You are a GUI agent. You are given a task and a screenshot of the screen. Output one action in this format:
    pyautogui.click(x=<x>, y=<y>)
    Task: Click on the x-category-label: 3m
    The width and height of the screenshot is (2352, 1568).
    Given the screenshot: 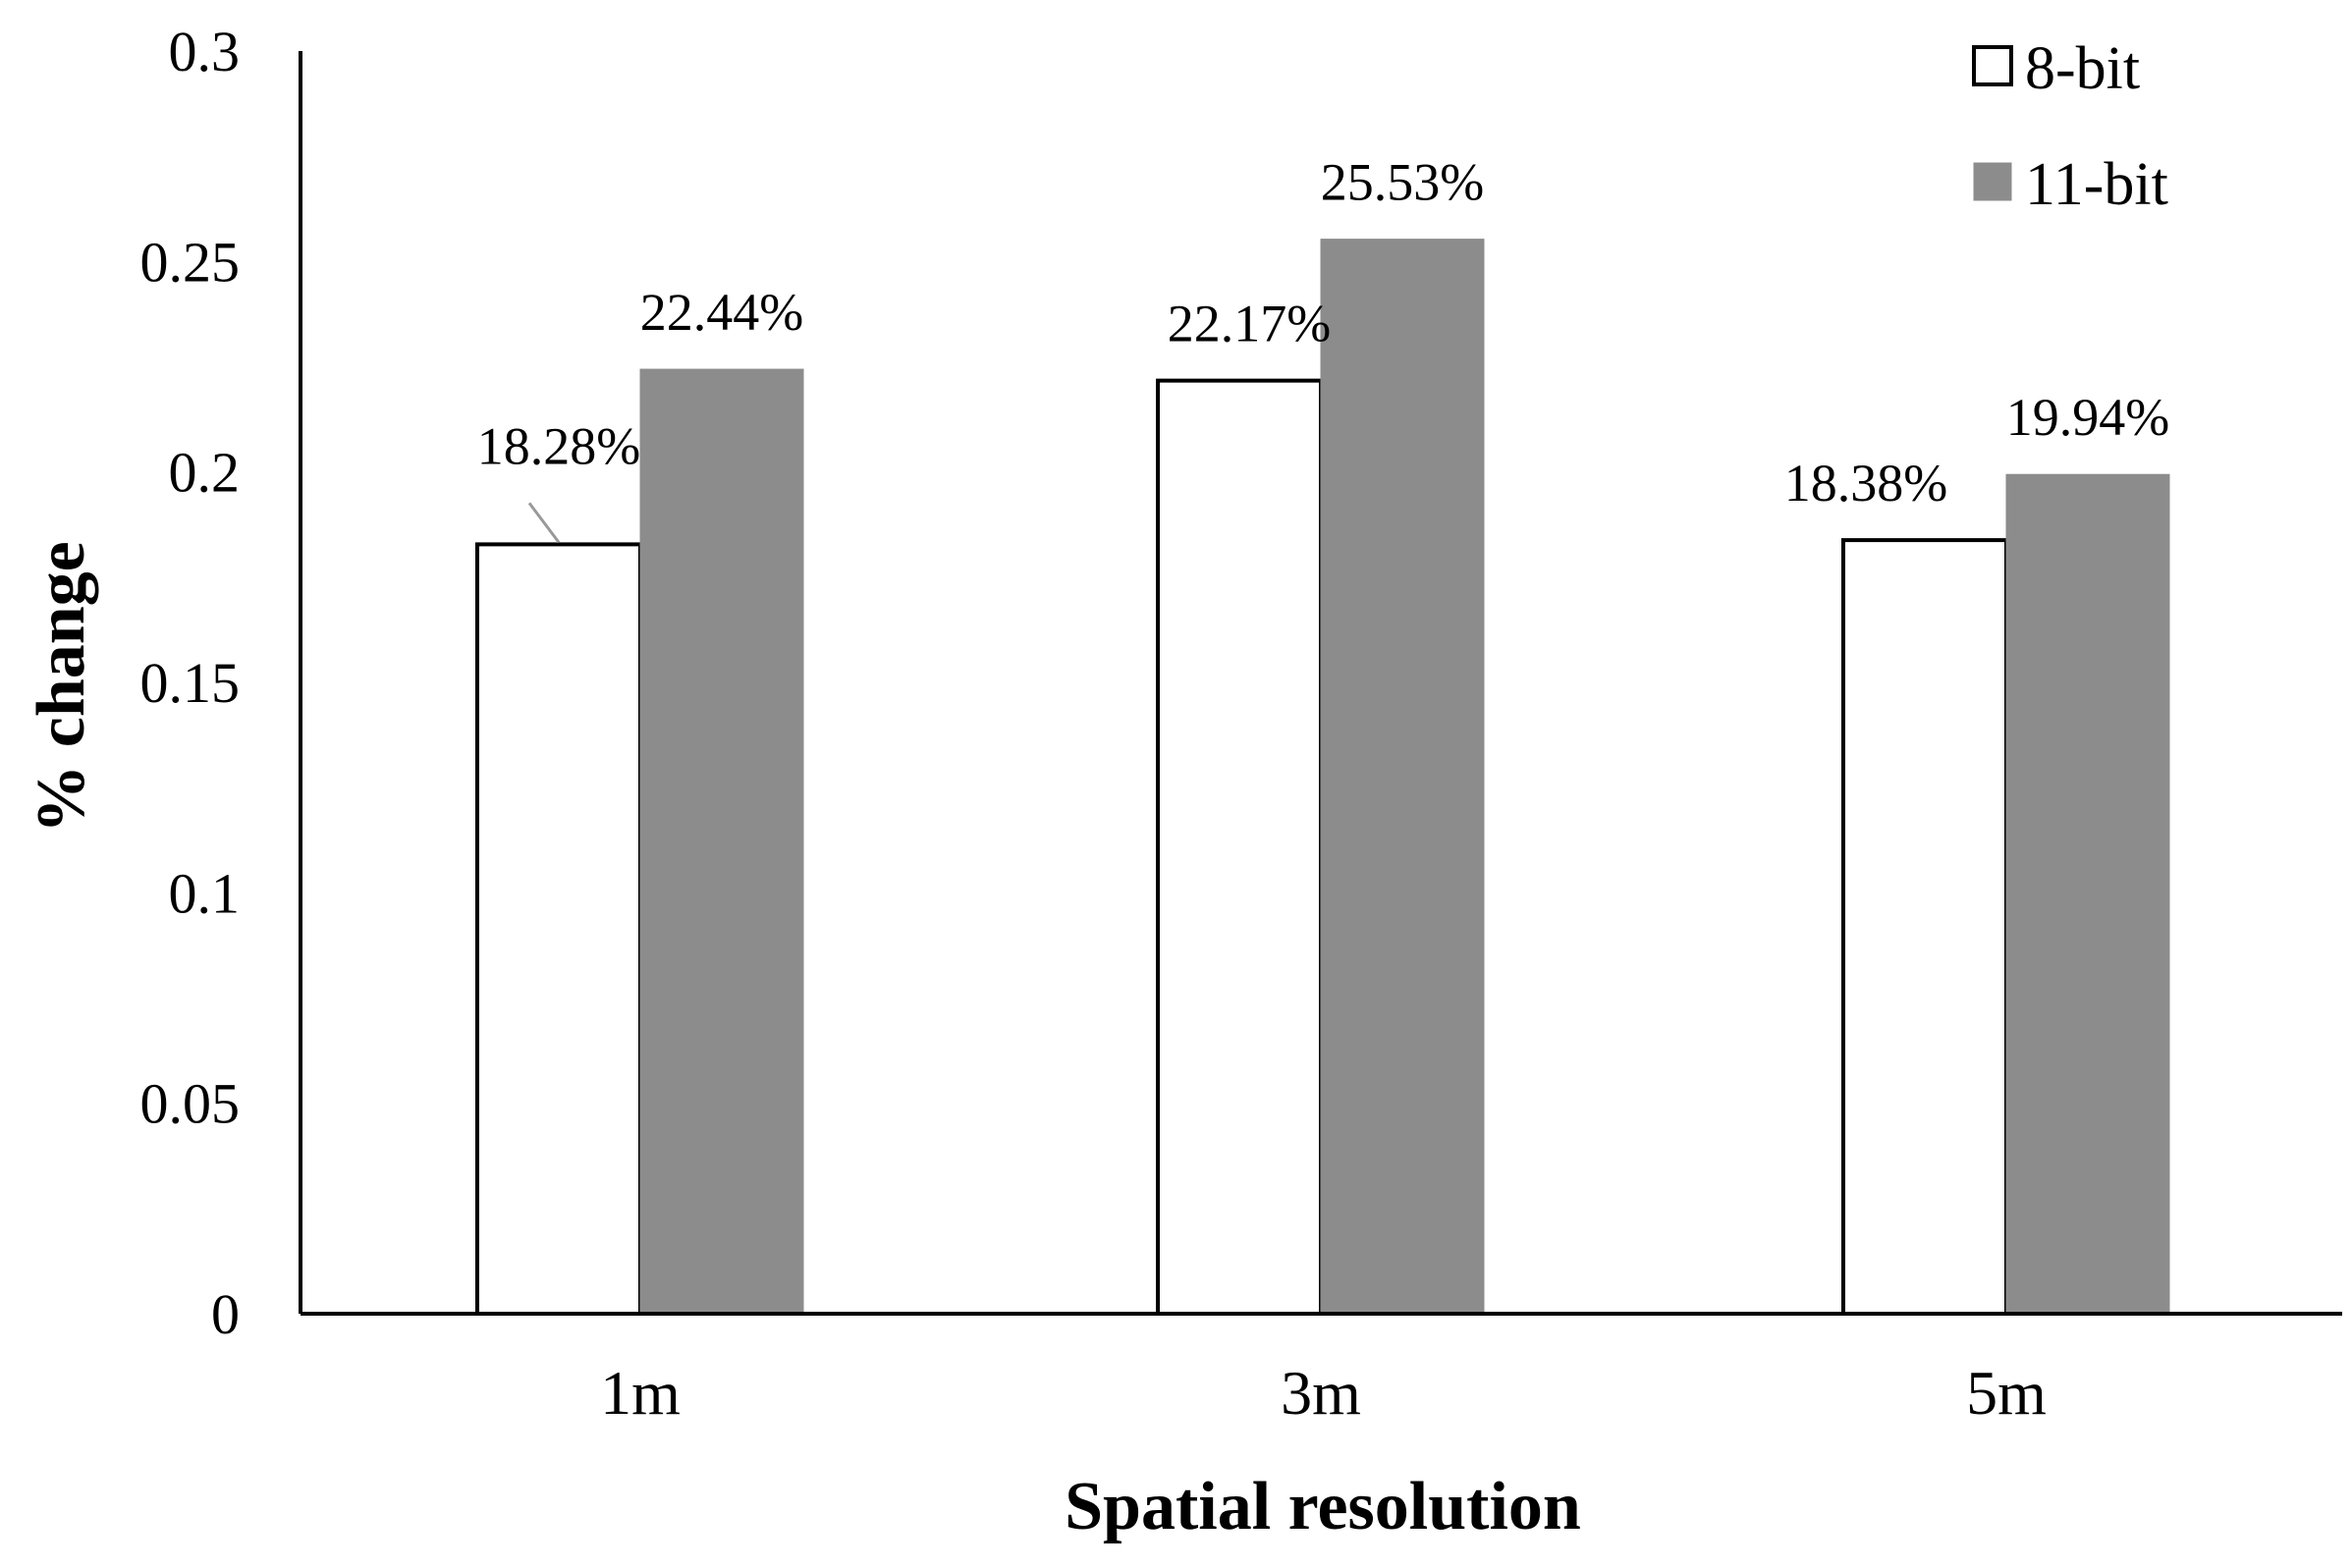 What is the action you would take?
    pyautogui.click(x=1321, y=1393)
    